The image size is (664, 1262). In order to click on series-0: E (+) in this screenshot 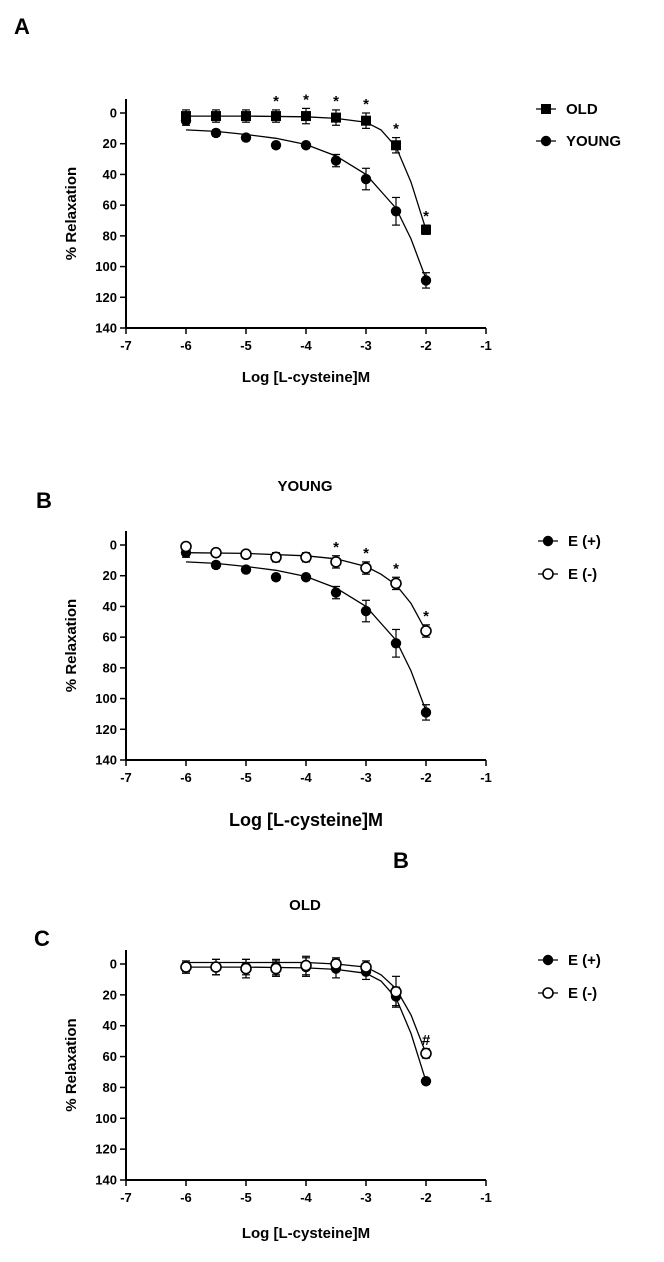, I will do `click(390, 627)`.